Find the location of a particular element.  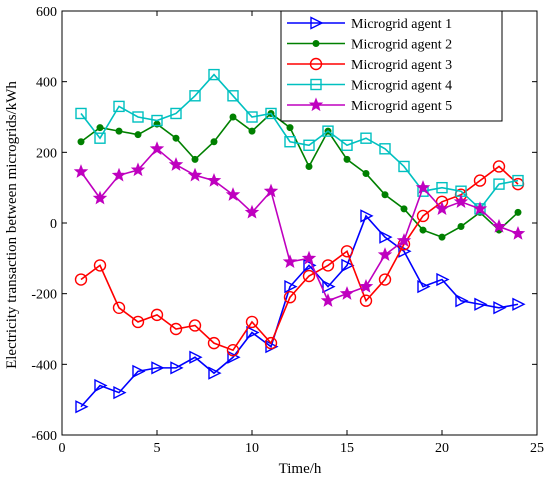

legend-label: Microgrid agent 5 is located at coordinates (401, 106).